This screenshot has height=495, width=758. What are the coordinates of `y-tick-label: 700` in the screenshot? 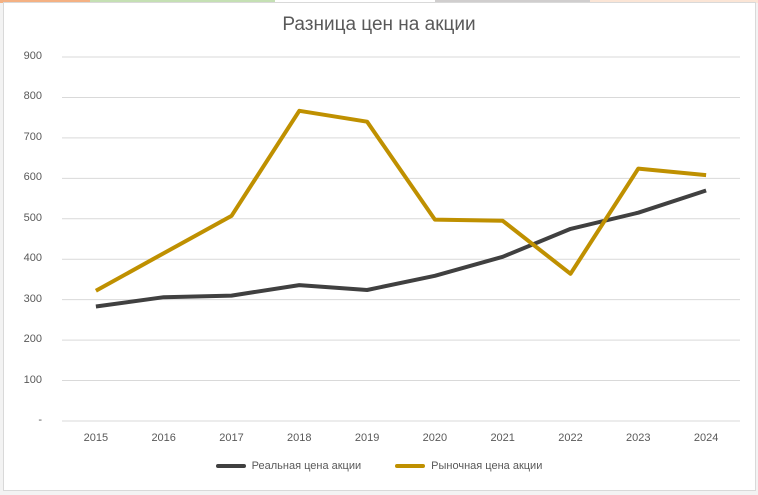 It's located at (32, 136).